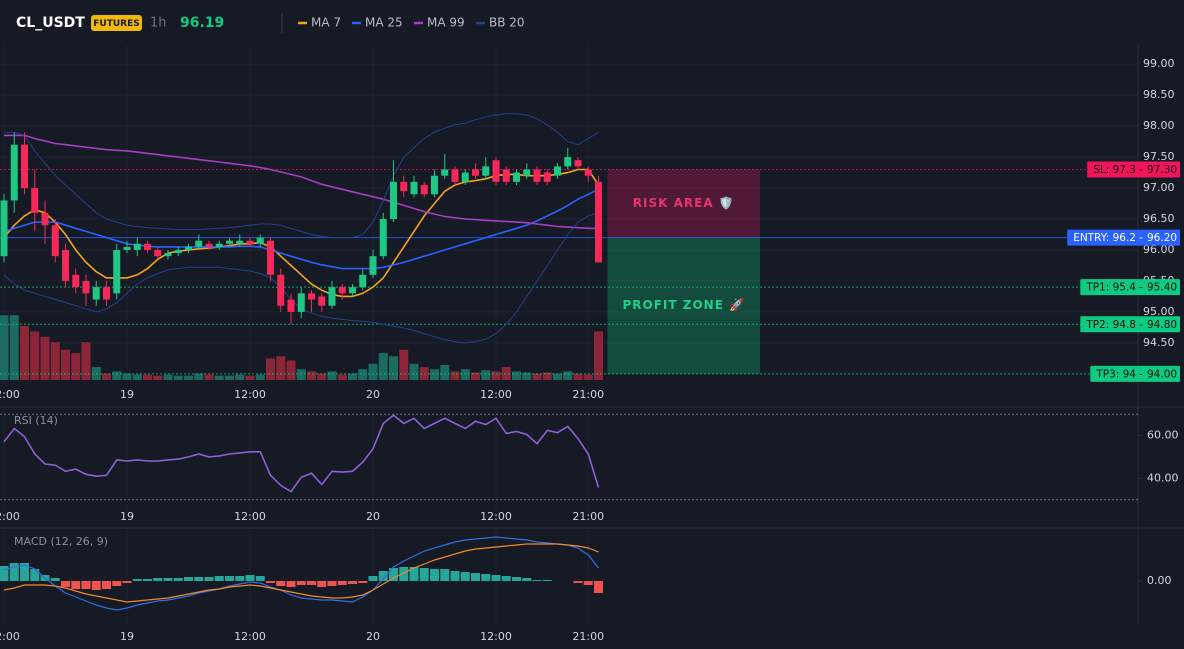  I want to click on level-price: 95.40, so click(1162, 288).